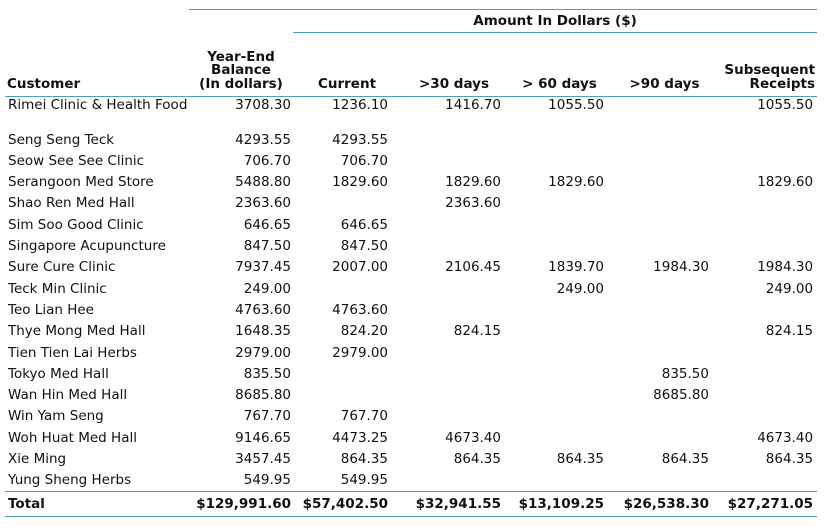 The height and width of the screenshot is (529, 824). What do you see at coordinates (789, 331) in the screenshot?
I see `subsequent-receipts-cell: 824.15` at bounding box center [789, 331].